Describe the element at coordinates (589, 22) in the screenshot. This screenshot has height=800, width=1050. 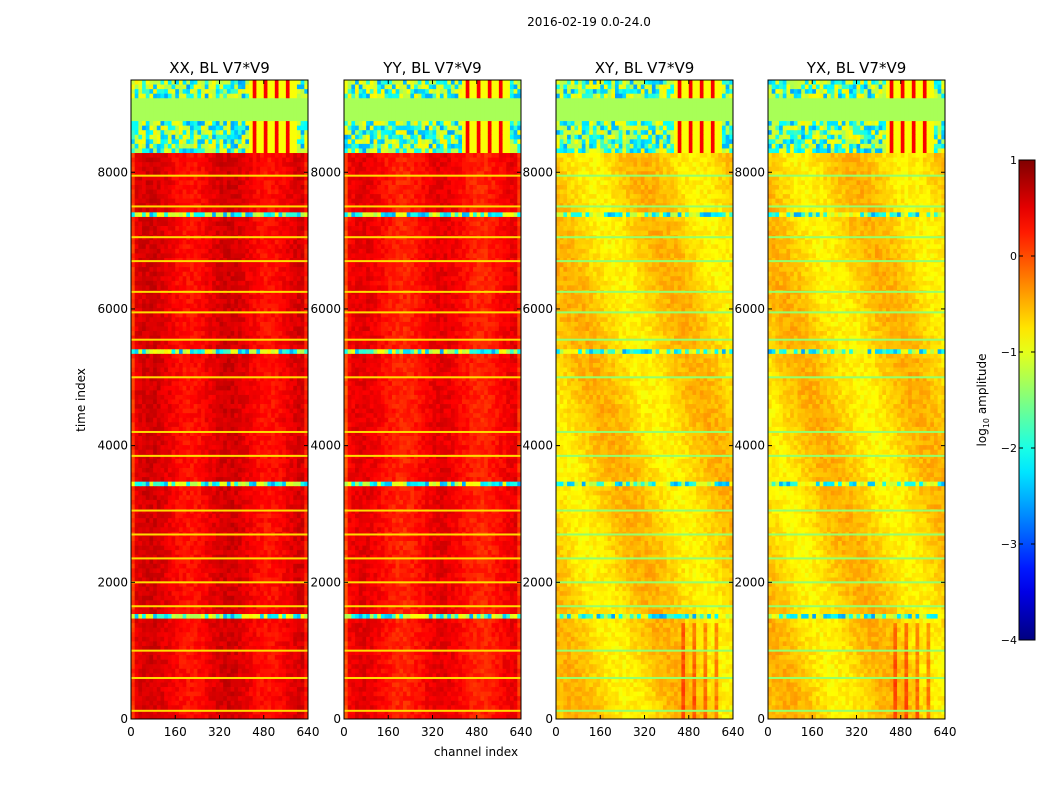
I see `figure-suptitle: 2016-02-19 0.0-24.0` at that location.